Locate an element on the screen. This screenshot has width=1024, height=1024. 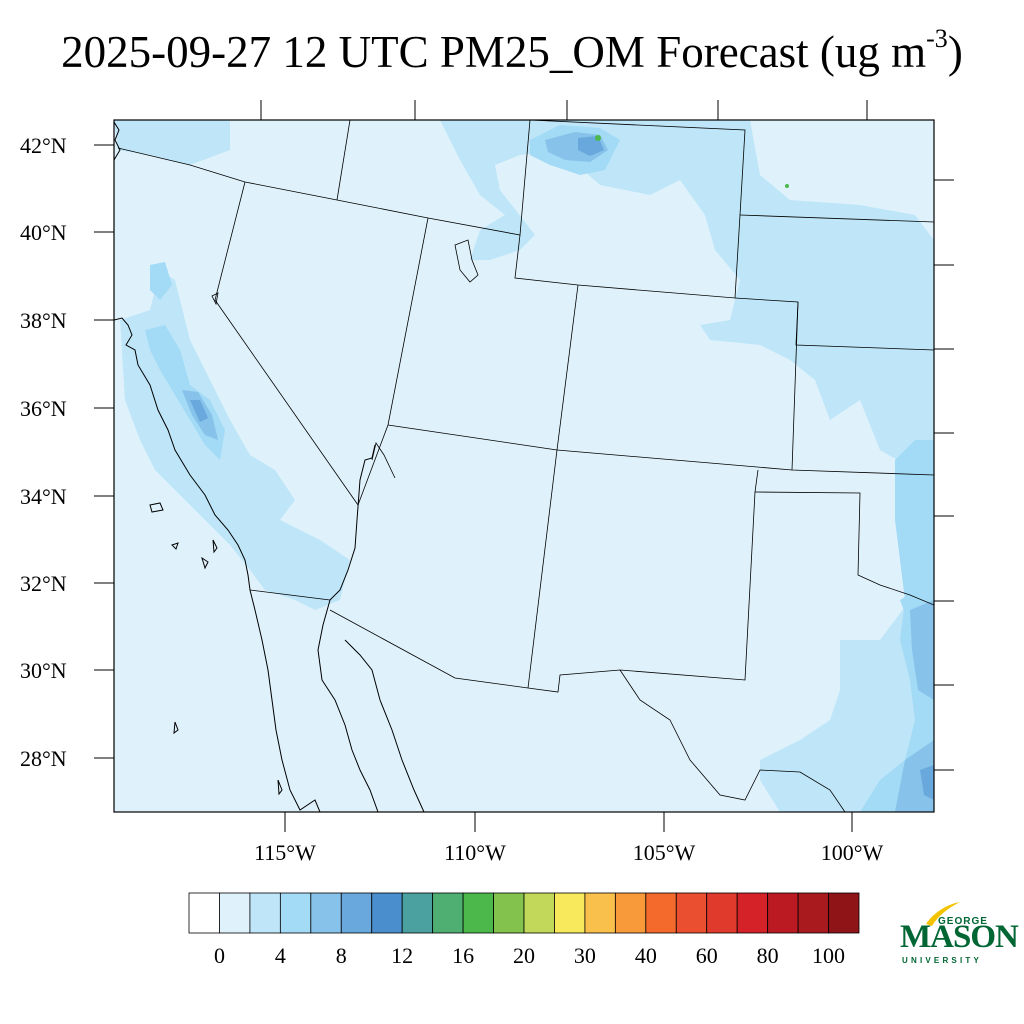
lon-label: 110°W is located at coordinates (475, 852).